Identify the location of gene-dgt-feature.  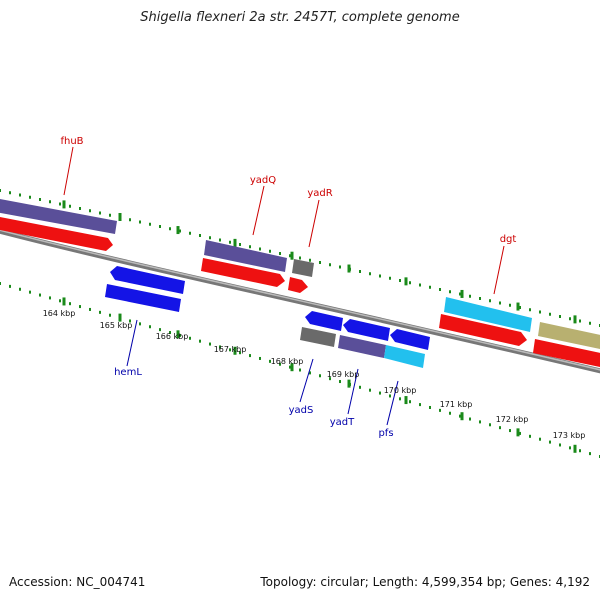
(488, 314).